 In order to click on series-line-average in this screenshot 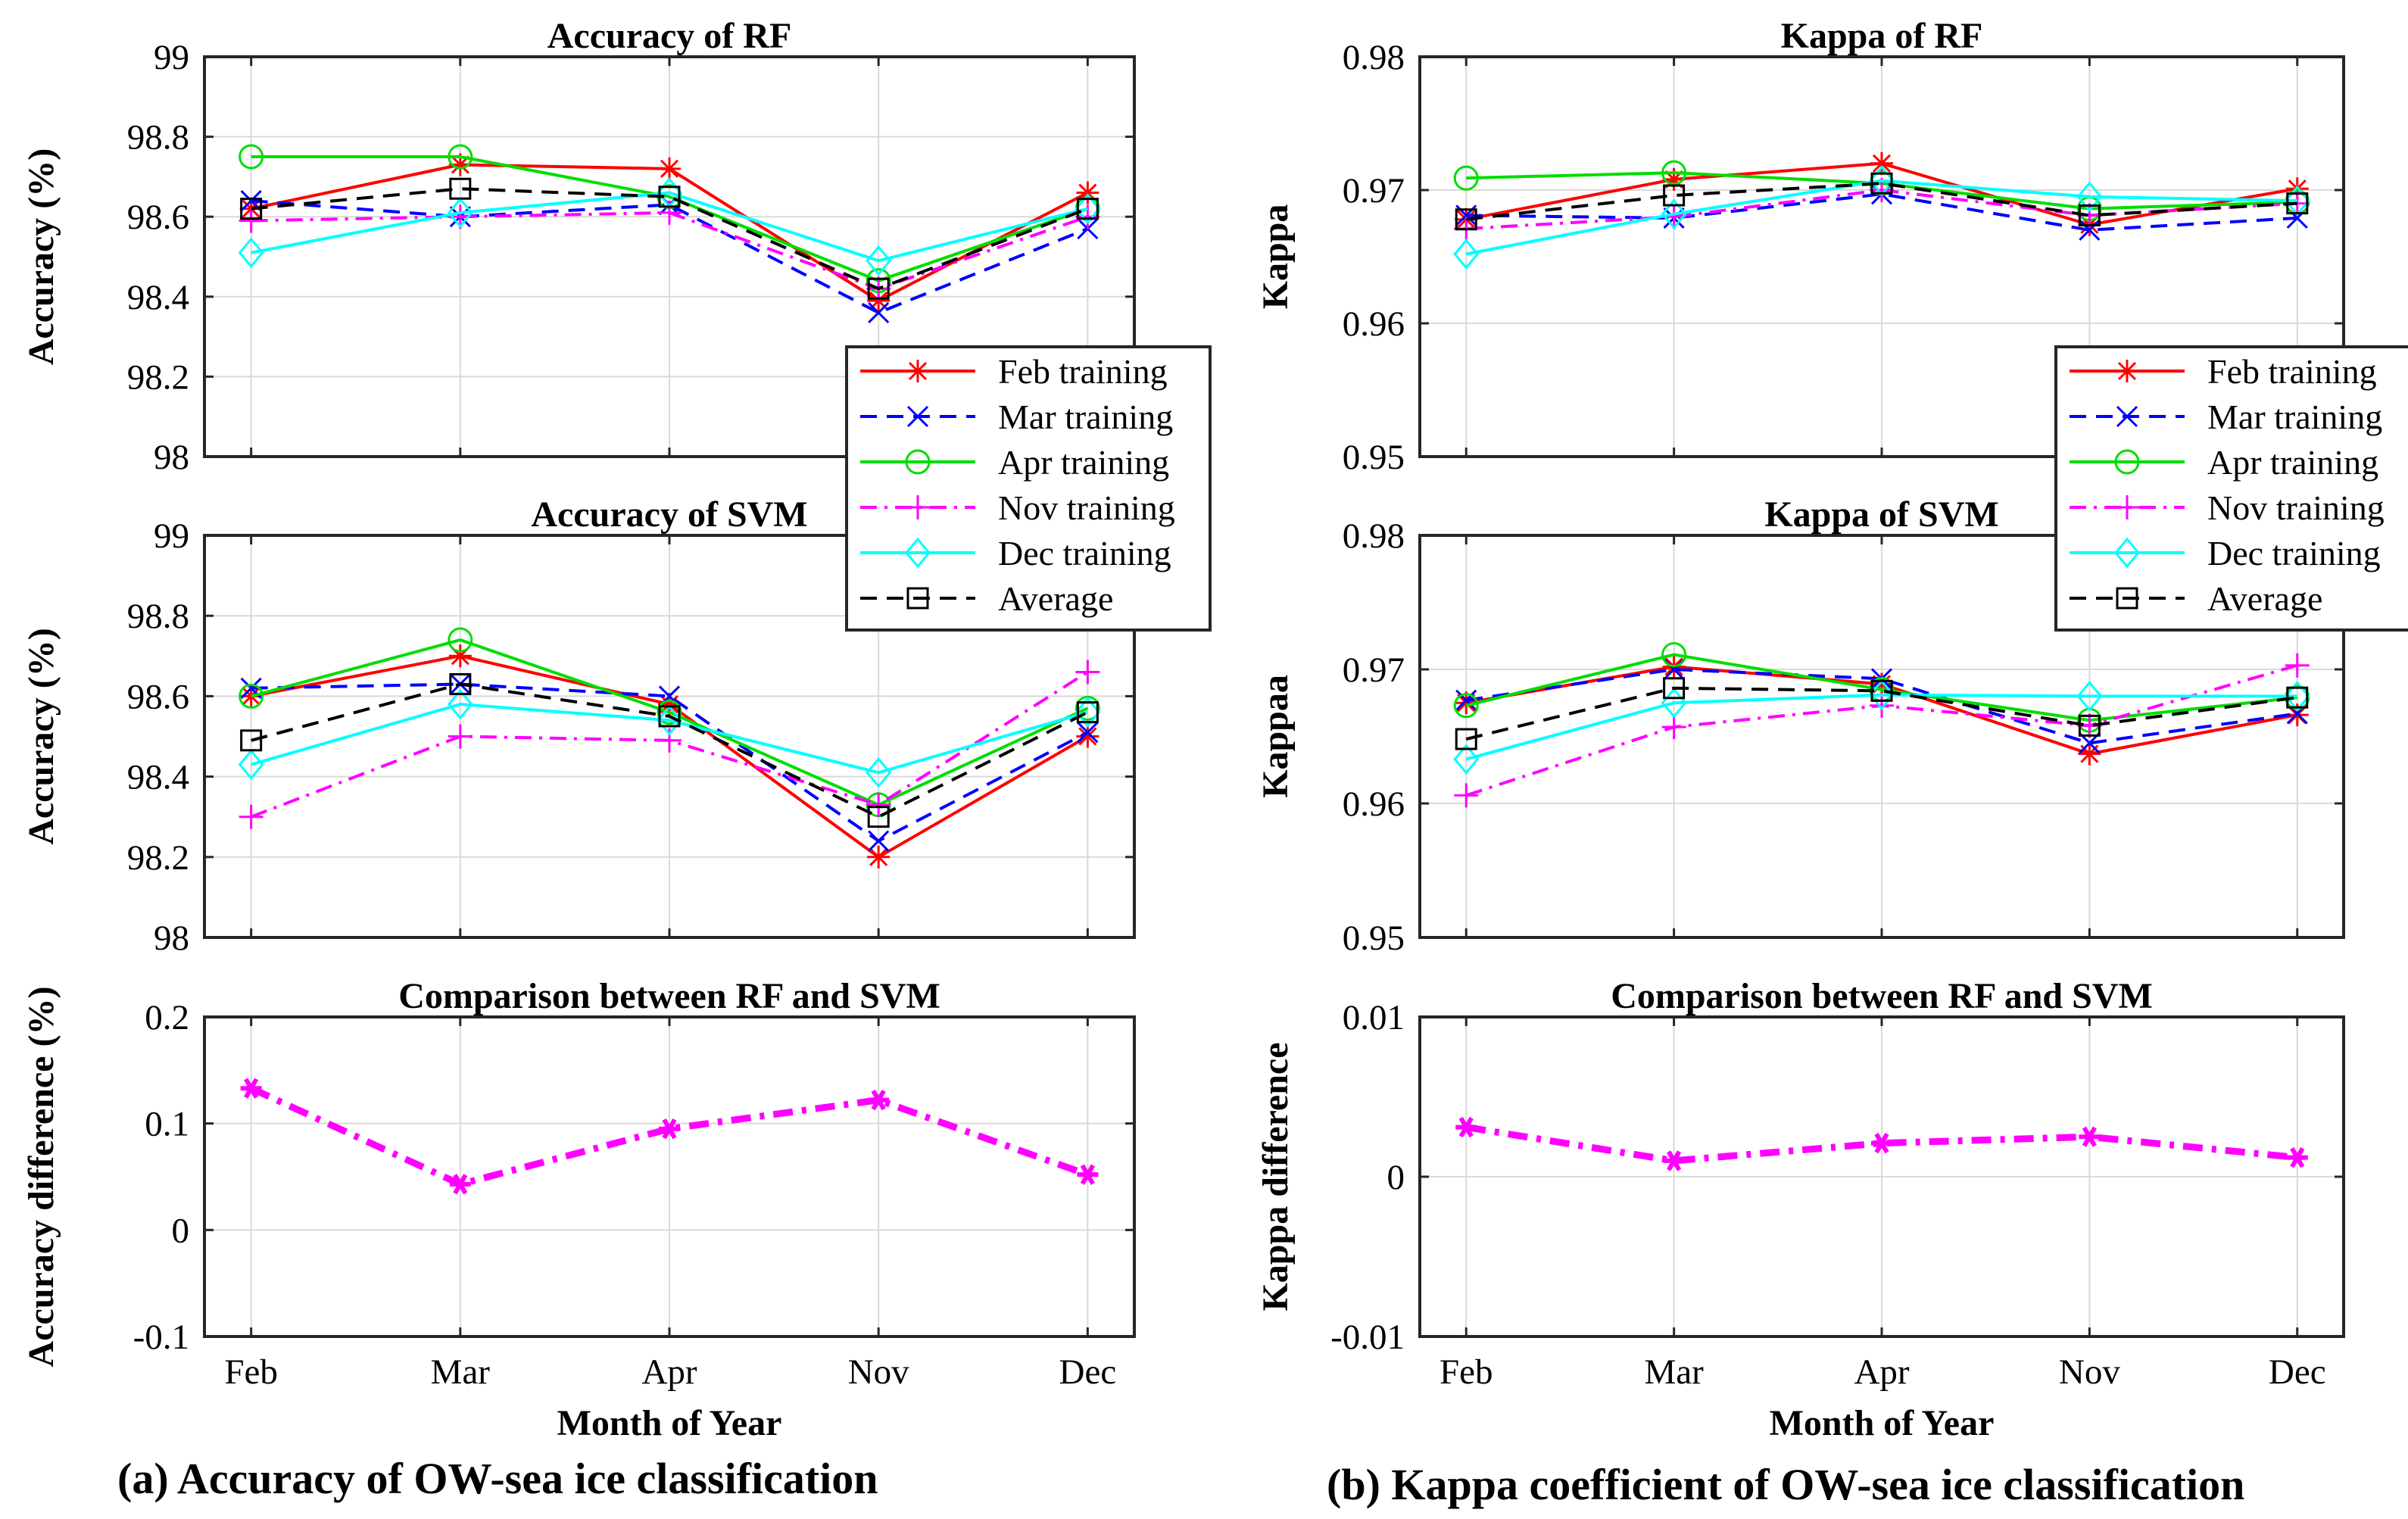, I will do `click(1881, 713)`.